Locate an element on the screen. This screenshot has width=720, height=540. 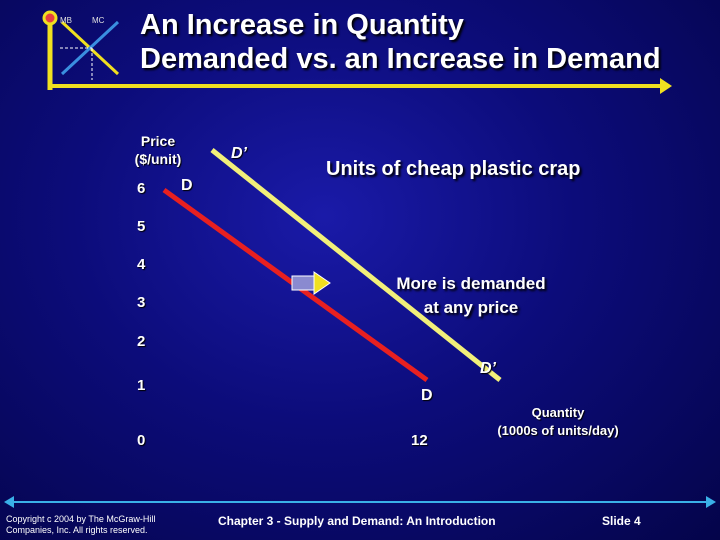
bottom-right-arrowhead is located at coordinates (711, 502).